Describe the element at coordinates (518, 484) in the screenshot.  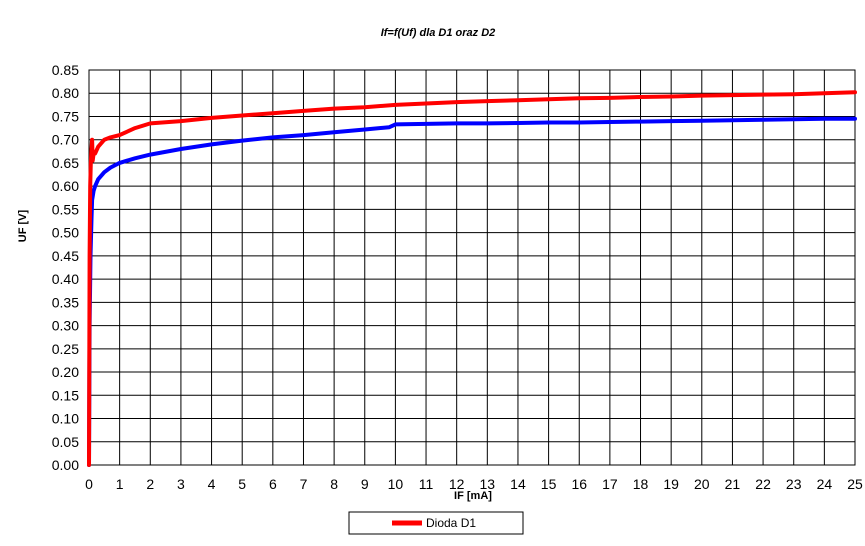
I see `x-tick-label: 14` at that location.